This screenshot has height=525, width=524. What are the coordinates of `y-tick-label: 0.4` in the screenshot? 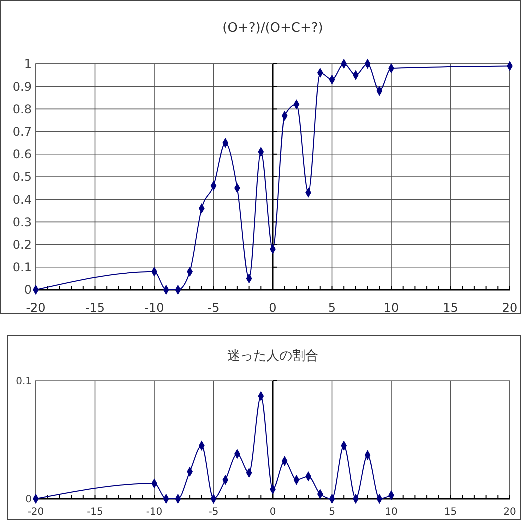 It's located at (22, 199).